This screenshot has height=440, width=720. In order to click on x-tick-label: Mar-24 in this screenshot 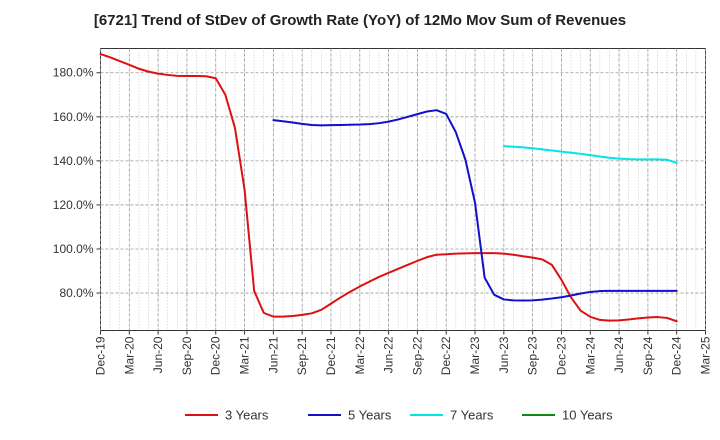, I will do `click(590, 355)`.